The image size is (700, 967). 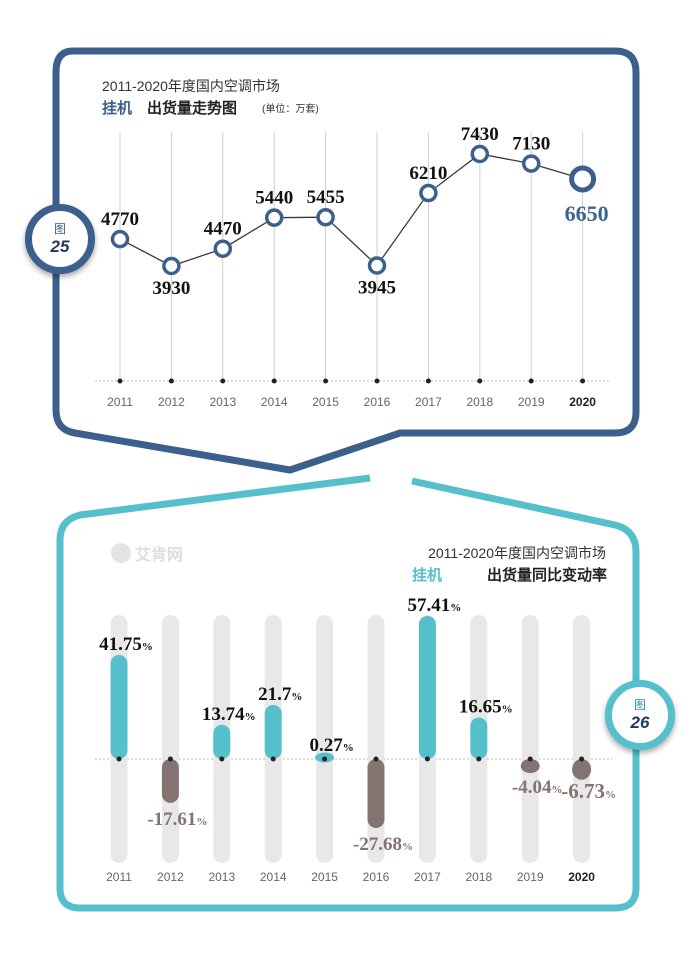 What do you see at coordinates (126, 644) in the screenshot?
I see `chart26-data-label: 41.75%` at bounding box center [126, 644].